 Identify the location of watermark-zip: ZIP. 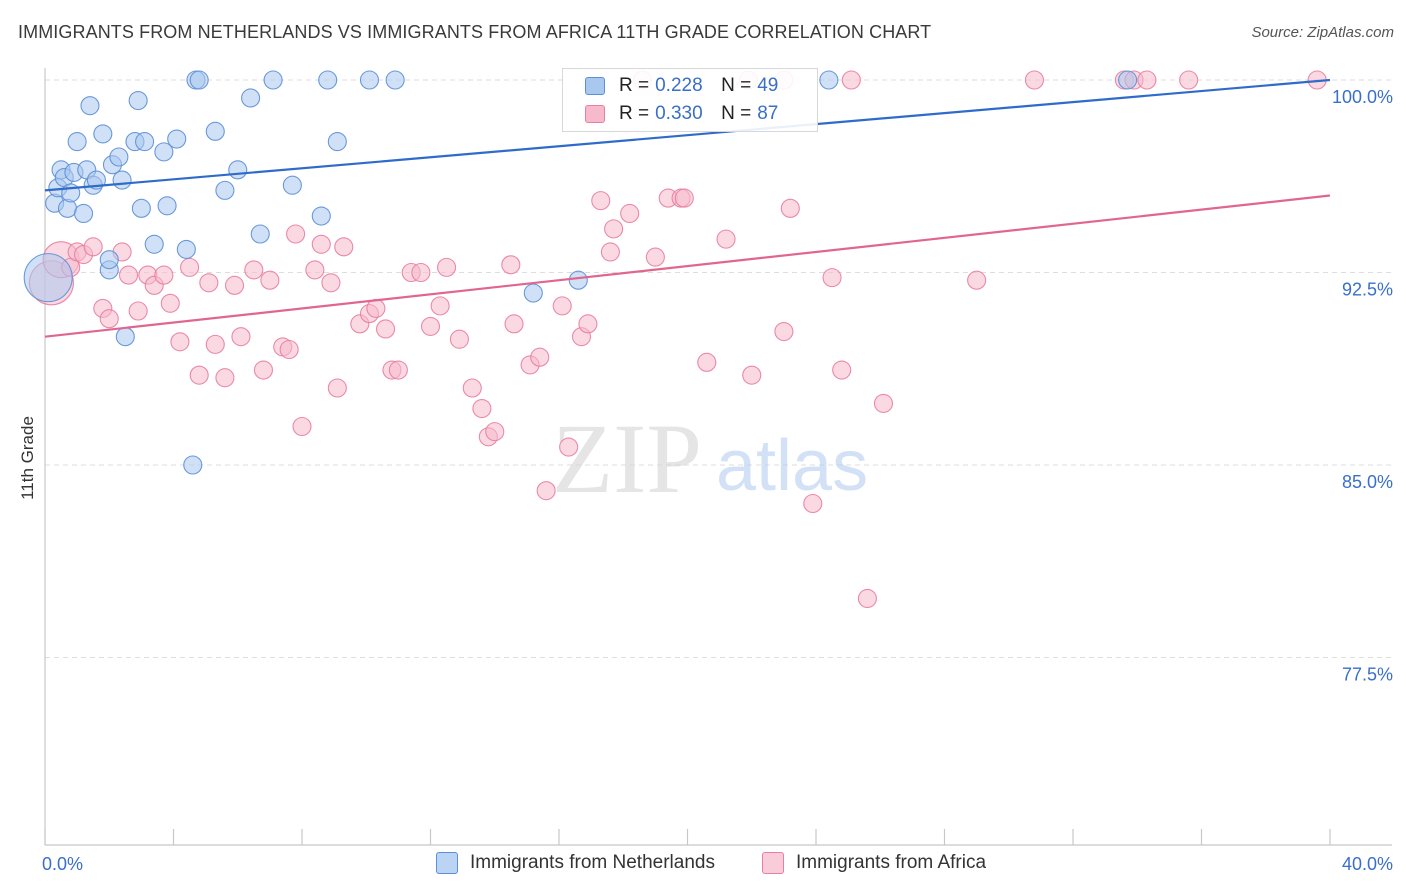
(627, 458).